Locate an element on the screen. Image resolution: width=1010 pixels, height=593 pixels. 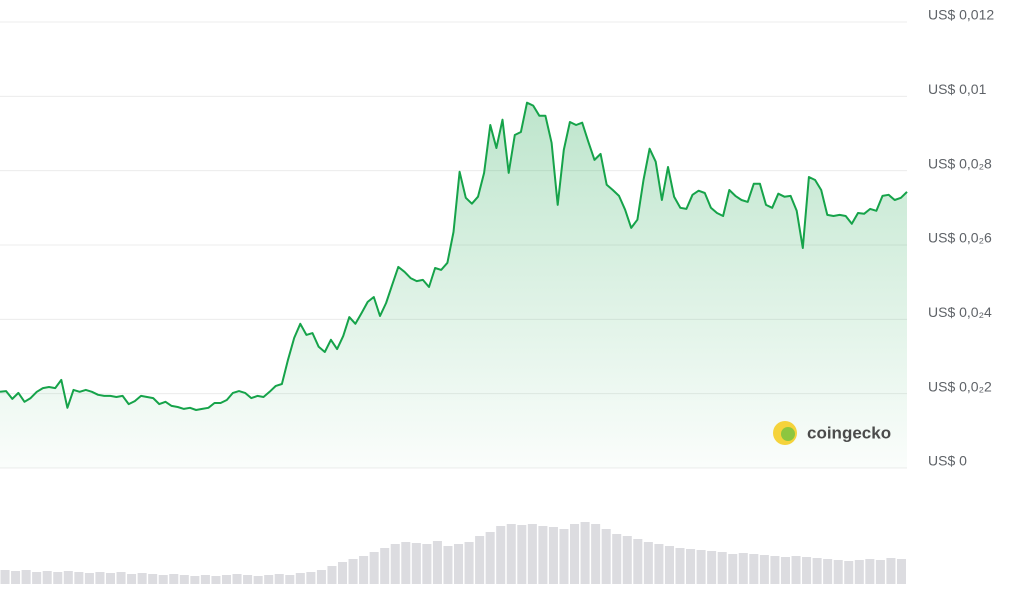
y-tick-label: US$ 0,0₂2 is located at coordinates (960, 386).